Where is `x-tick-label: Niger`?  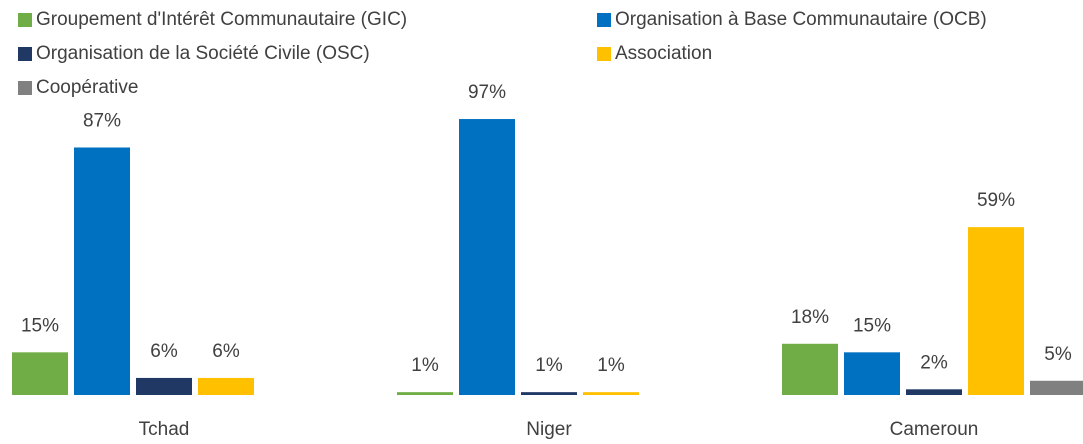 x-tick-label: Niger is located at coordinates (549, 429).